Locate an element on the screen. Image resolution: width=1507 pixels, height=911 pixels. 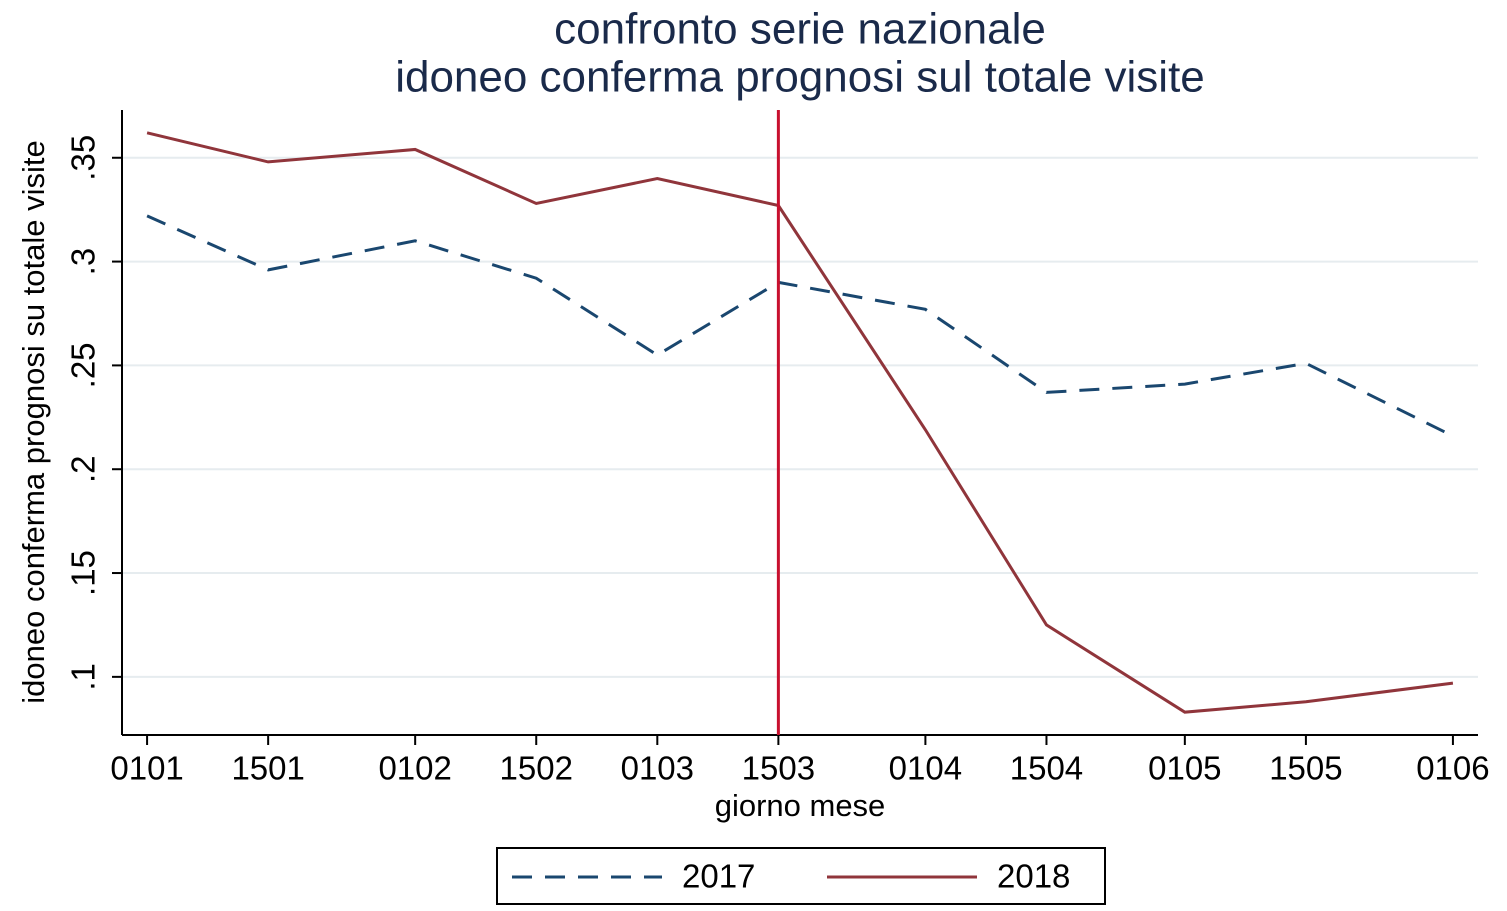
legend-label: 2017 is located at coordinates (718, 876).